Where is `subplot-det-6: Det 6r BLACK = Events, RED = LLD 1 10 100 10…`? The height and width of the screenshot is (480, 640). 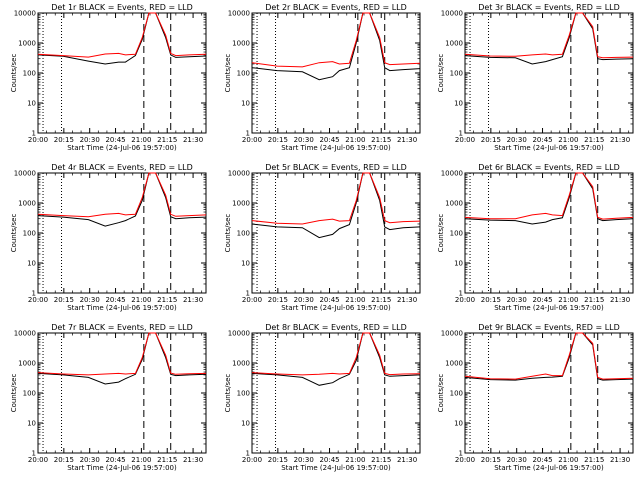
subplot-det-6: Det 6r BLACK = Events, RED = LLD 1 10 100 10… is located at coordinates (535, 237).